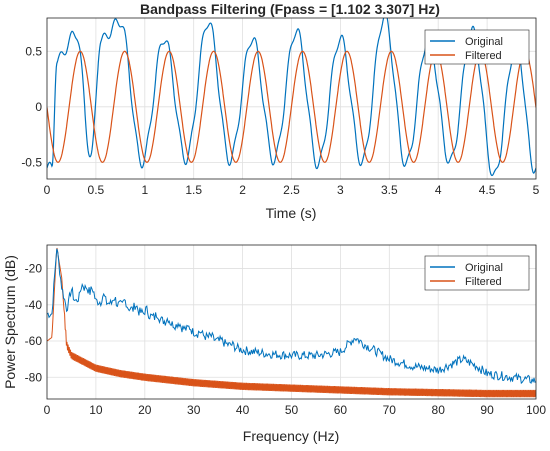 This screenshot has height=451, width=550. I want to click on x-tick-label: 90, so click(487, 410).